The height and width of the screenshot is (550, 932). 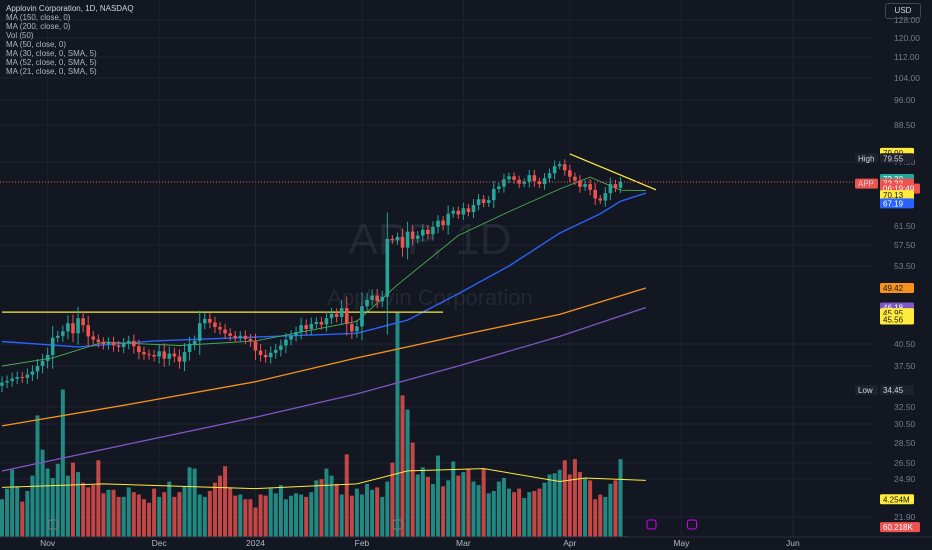 What do you see at coordinates (20, 35) in the screenshot?
I see `legend-line: Vol (50)` at bounding box center [20, 35].